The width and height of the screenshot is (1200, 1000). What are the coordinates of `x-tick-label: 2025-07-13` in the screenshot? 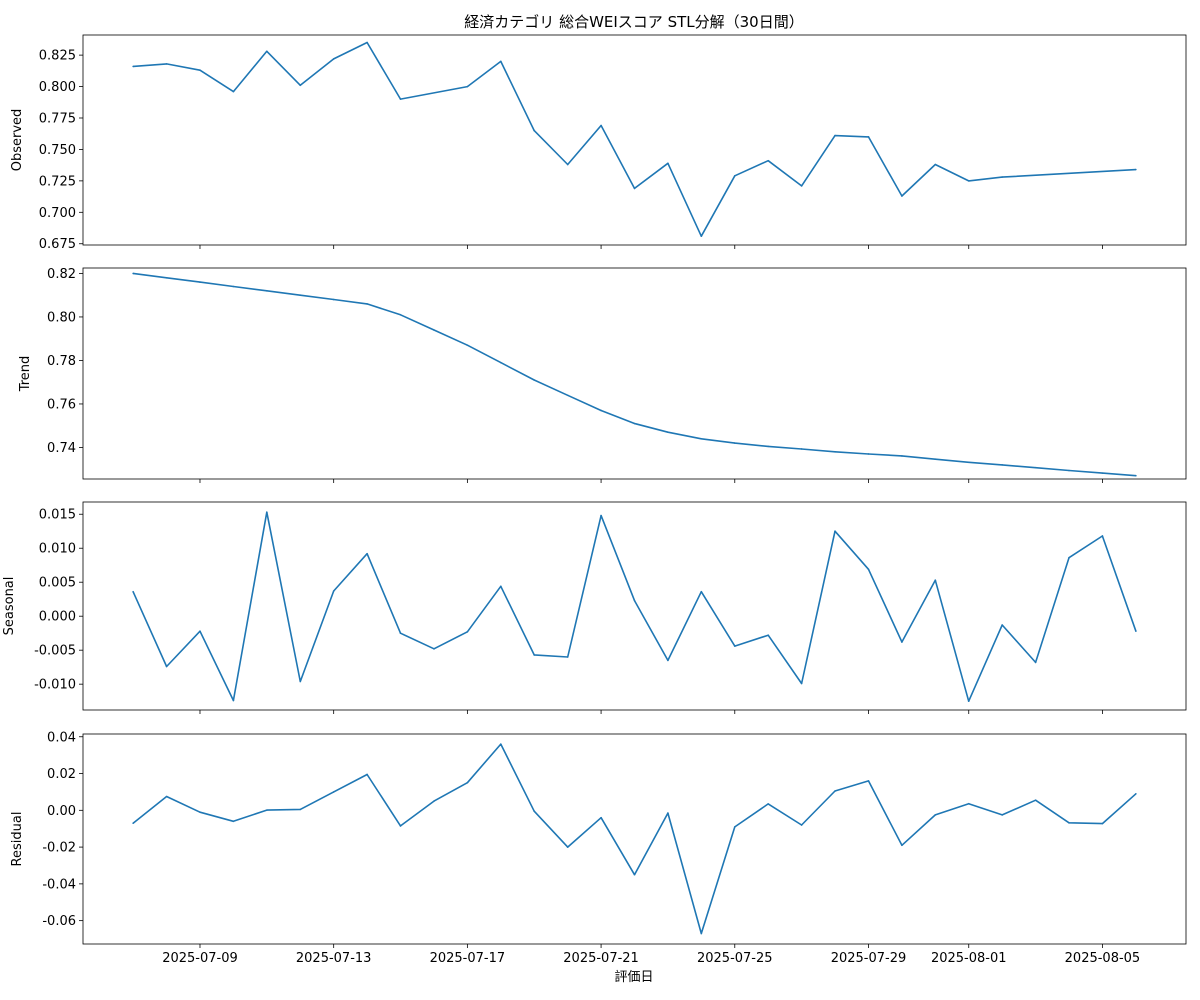 It's located at (334, 958).